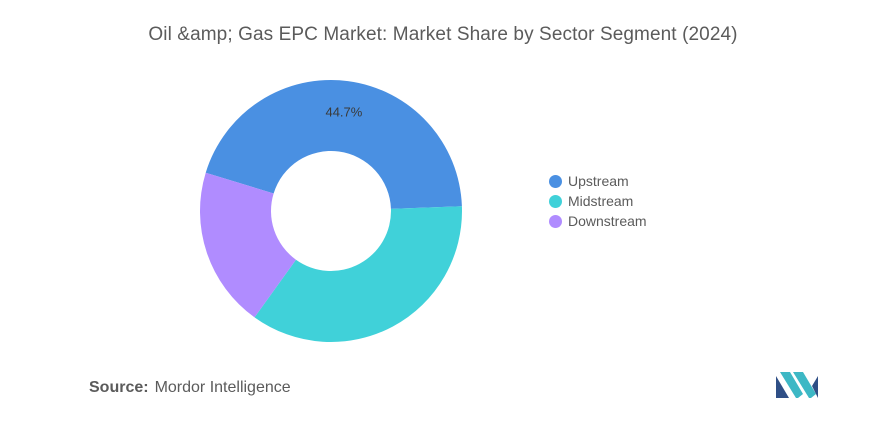 The width and height of the screenshot is (886, 430). I want to click on legend-swatch-upstream, so click(555, 181).